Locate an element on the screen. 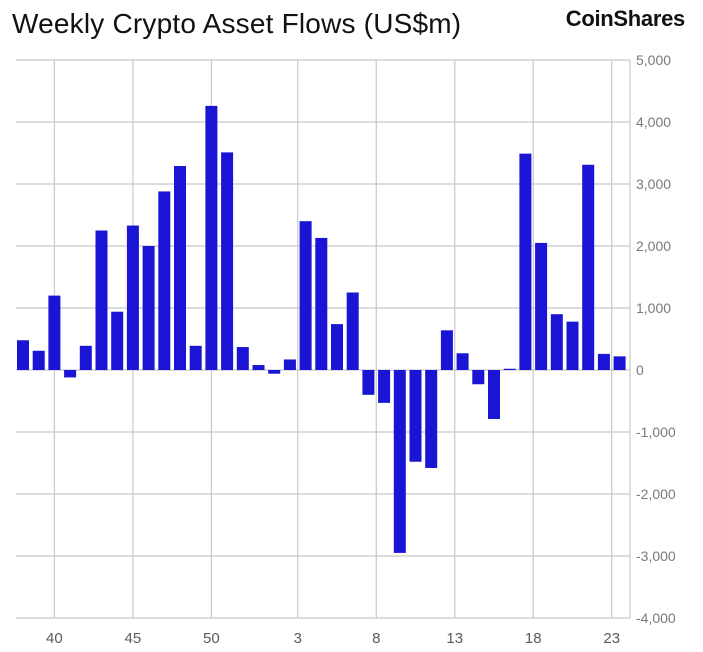 This screenshot has height=652, width=703. x-tick-label: 50 is located at coordinates (211, 638).